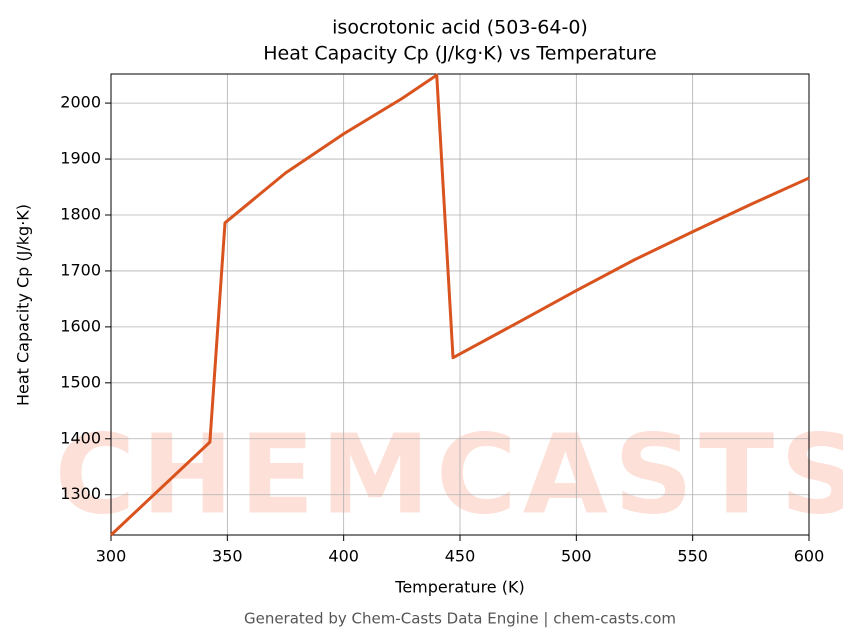 The width and height of the screenshot is (843, 644). I want to click on x-axis-label: Temperature (K), so click(459, 587).